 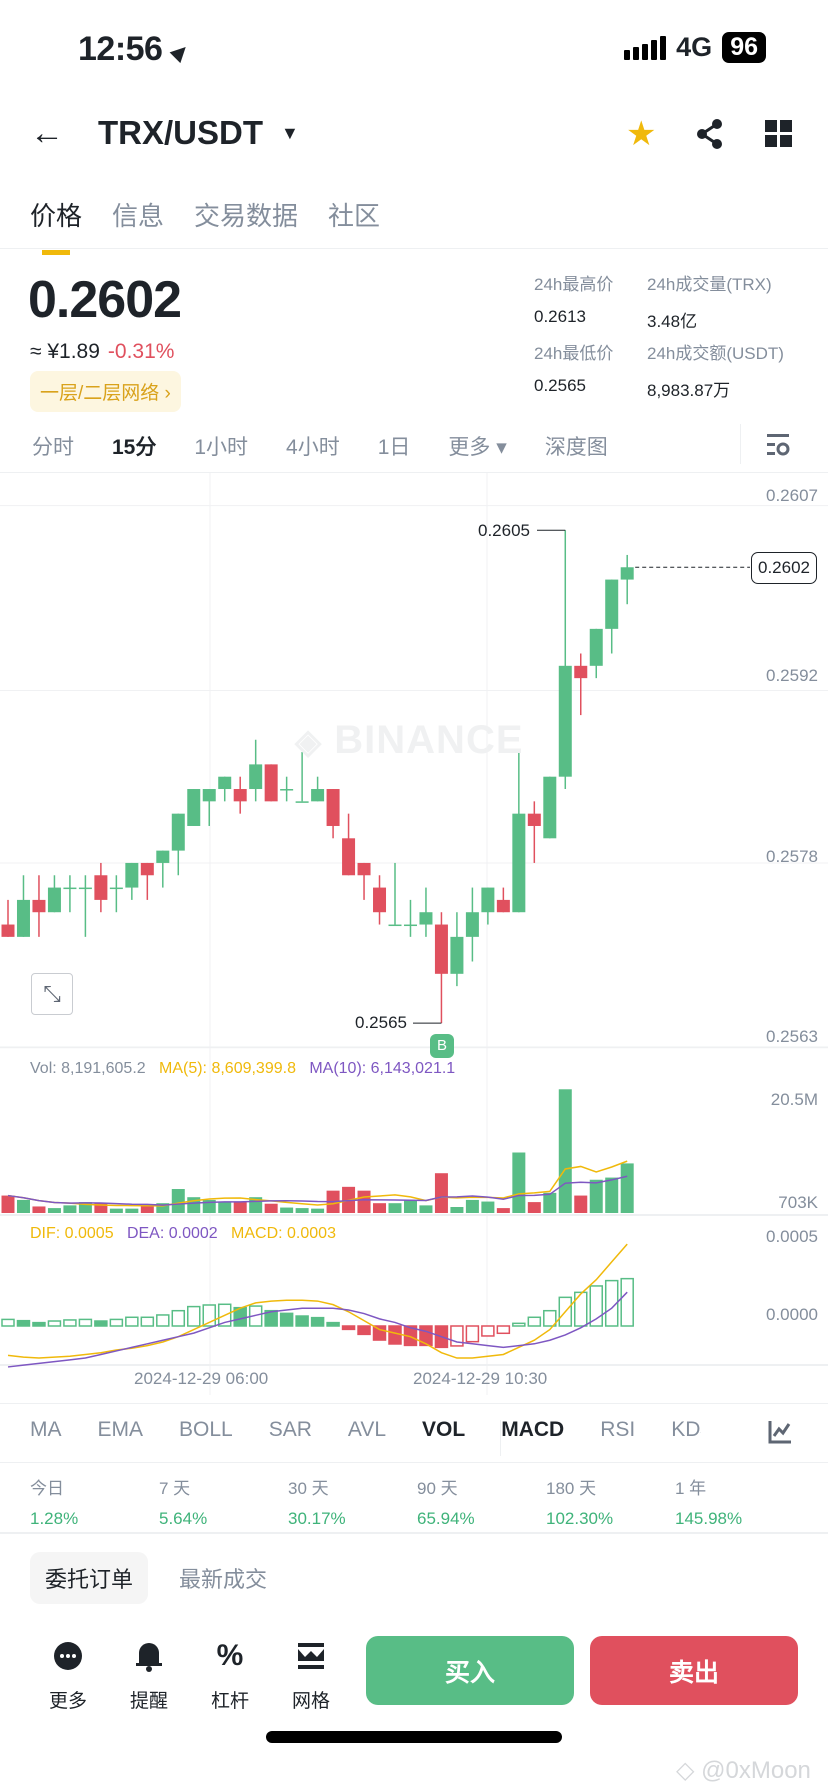 I want to click on period-value: 1.28%, so click(x=54, y=1518).